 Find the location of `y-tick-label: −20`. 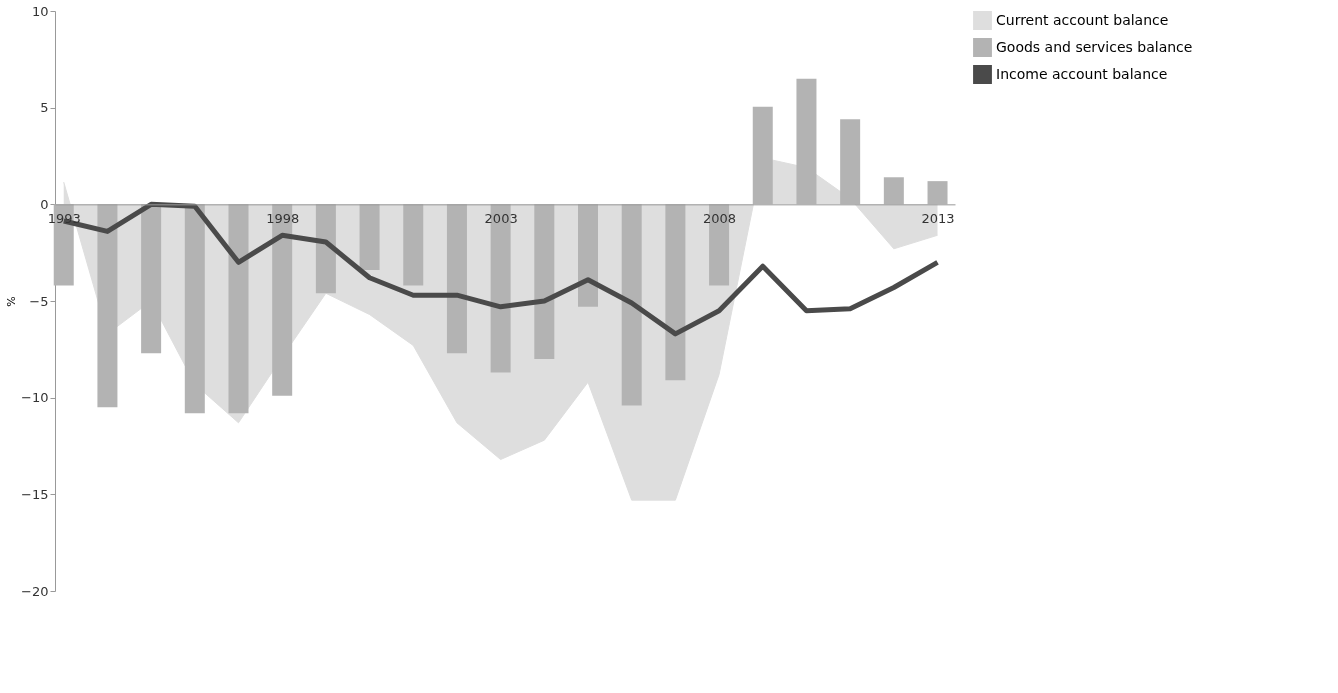

y-tick-label: −20 is located at coordinates (35, 591).